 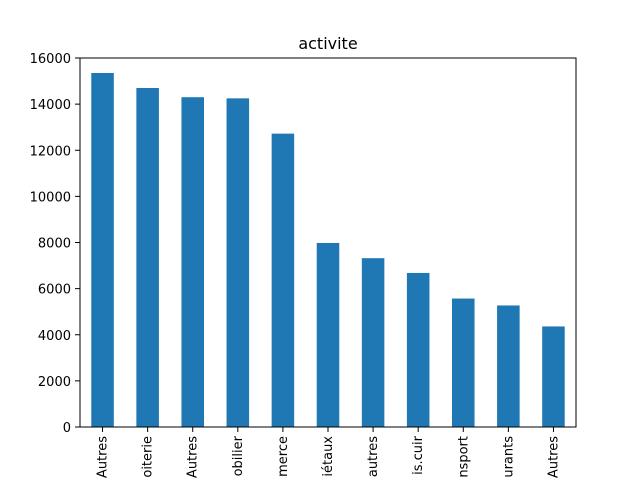 What do you see at coordinates (283, 456) in the screenshot?
I see `x-tick-label: merce` at bounding box center [283, 456].